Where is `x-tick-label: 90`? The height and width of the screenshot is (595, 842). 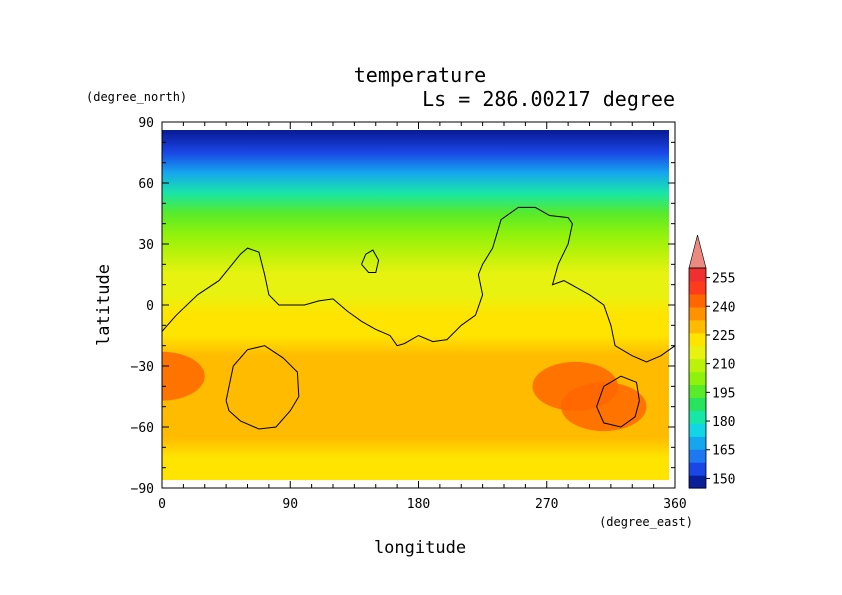
x-tick-label: 90 is located at coordinates (290, 504).